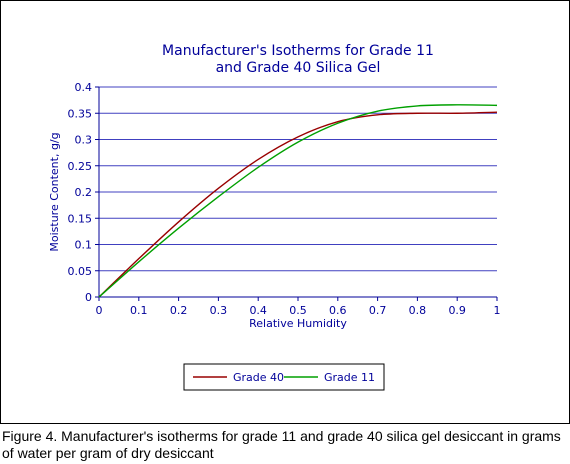 Image resolution: width=570 pixels, height=464 pixels. I want to click on x-tick-label: 0.1, so click(139, 310).